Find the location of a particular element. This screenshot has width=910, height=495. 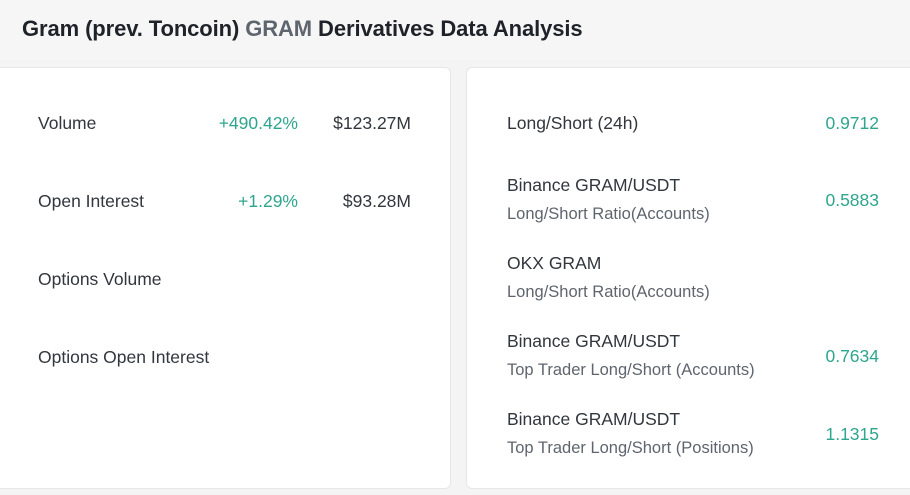

metric-label: Volume is located at coordinates (67, 123).